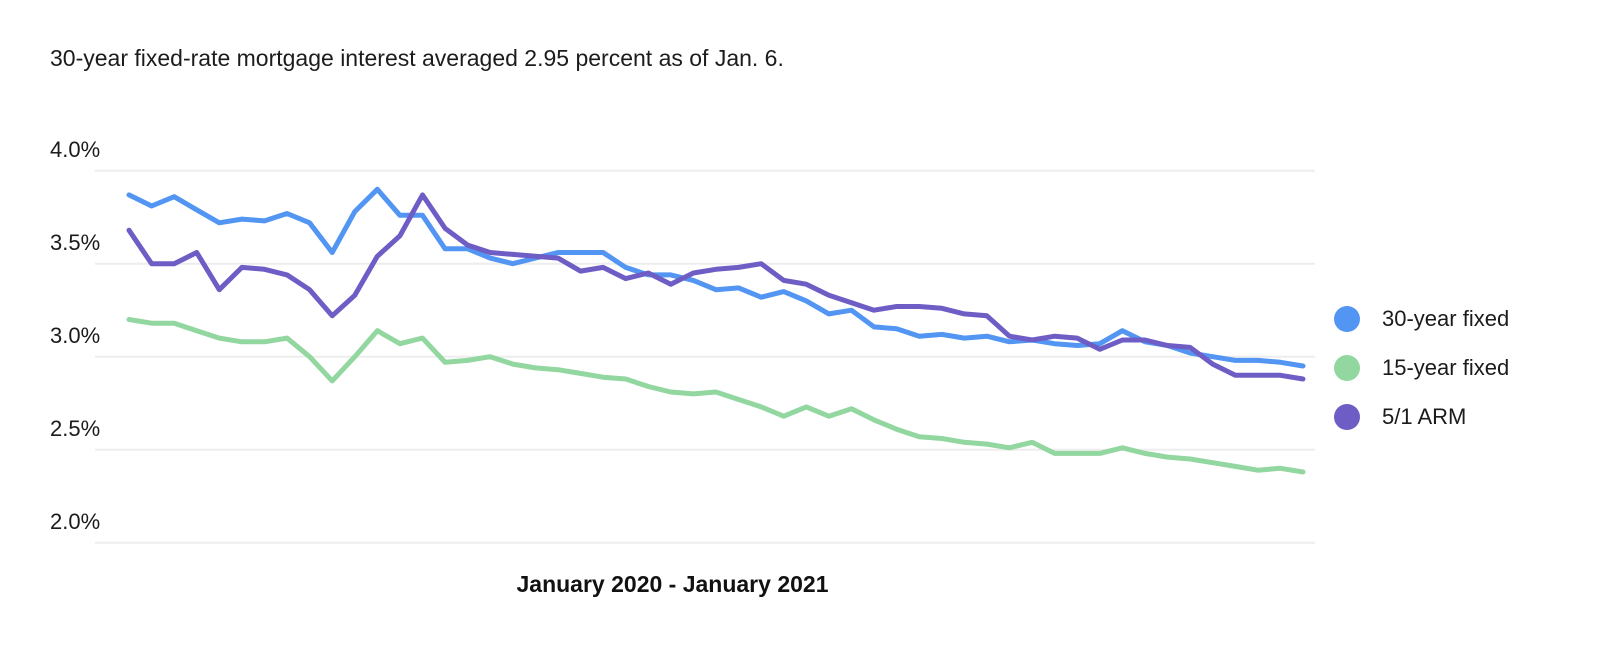 The height and width of the screenshot is (651, 1600). I want to click on y-tick-label-2-0: 2.0%, so click(75, 521).